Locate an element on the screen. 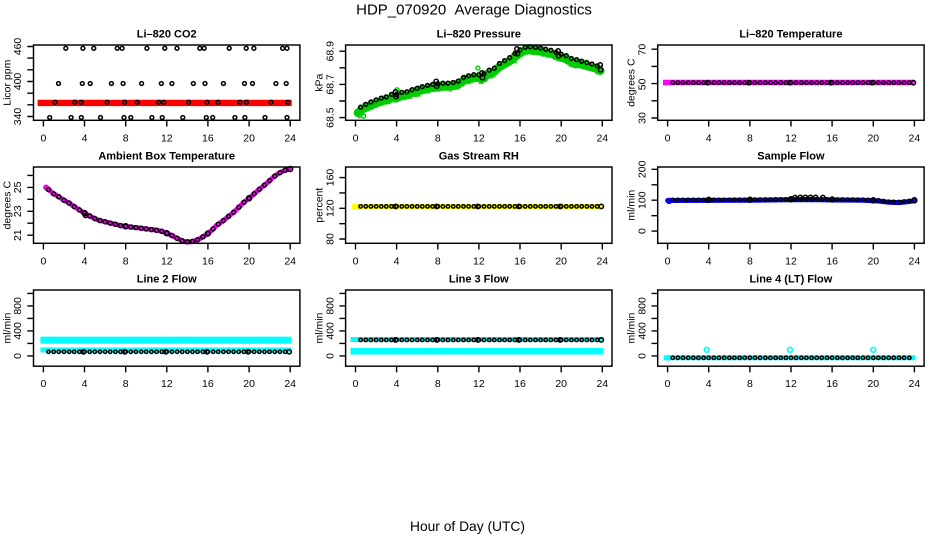 The image size is (936, 540). svg-text: 460 is located at coordinates (18, 47).